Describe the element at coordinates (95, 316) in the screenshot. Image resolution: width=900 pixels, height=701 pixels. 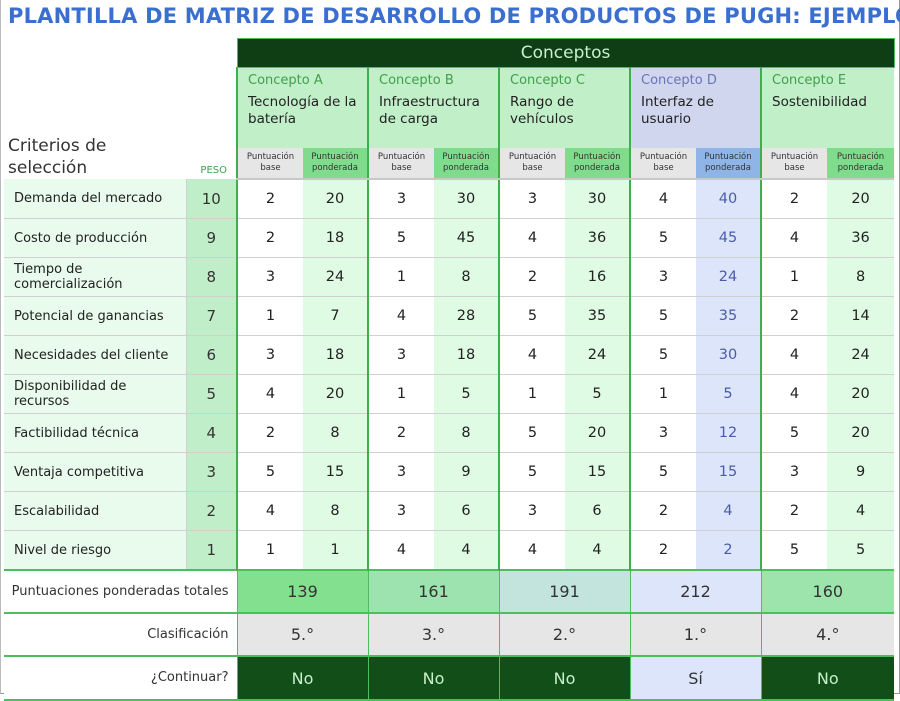
I see `criterion: Potencial de ganancias` at that location.